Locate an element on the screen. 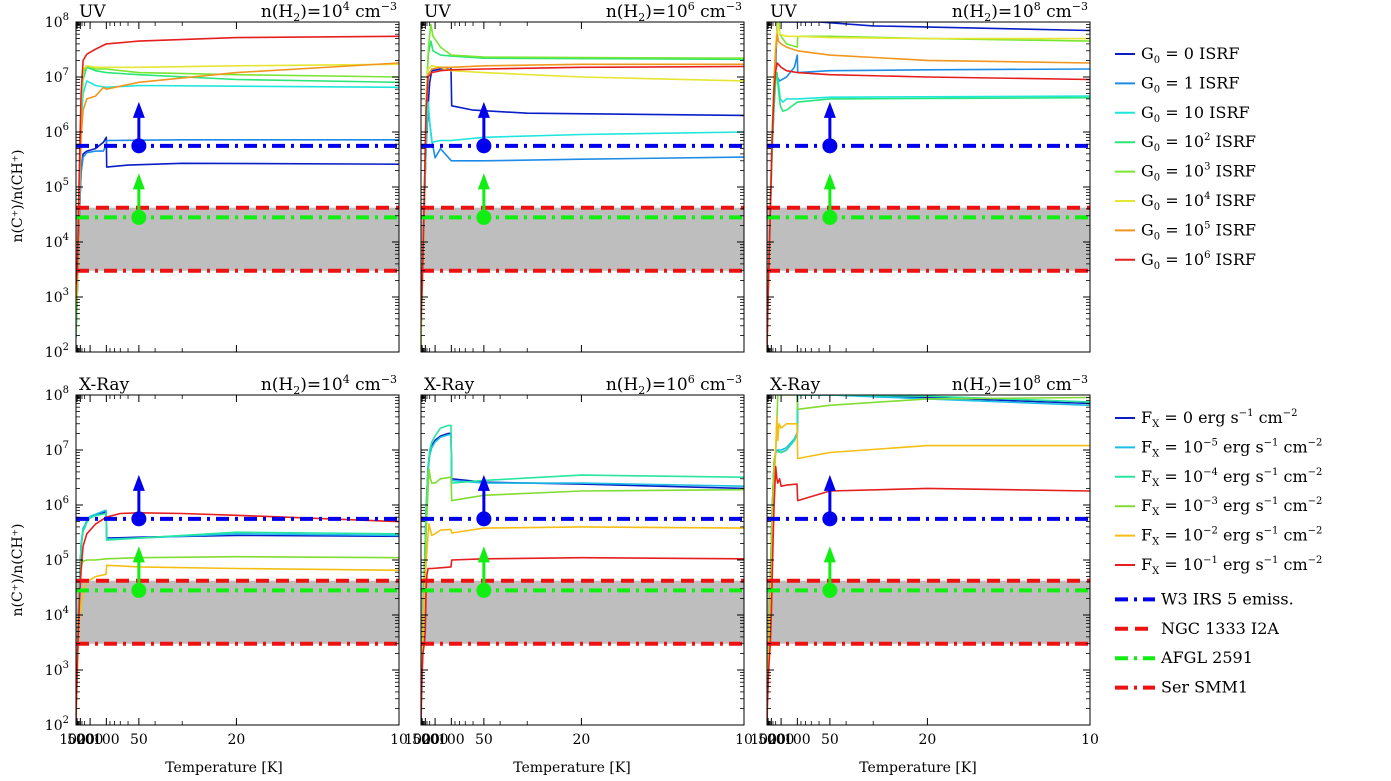  legend-label: NGC 1333 I2A is located at coordinates (1220, 628).